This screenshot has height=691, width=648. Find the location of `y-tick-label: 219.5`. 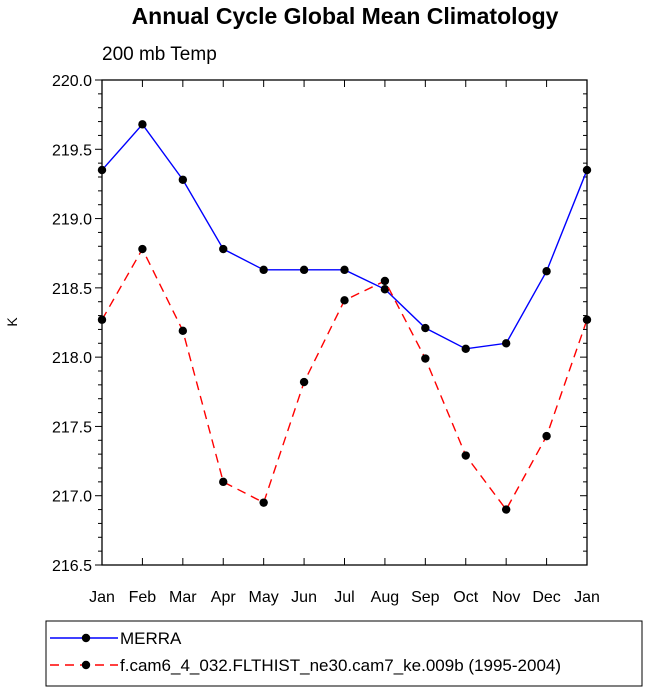

y-tick-label: 219.5 is located at coordinates (72, 150).